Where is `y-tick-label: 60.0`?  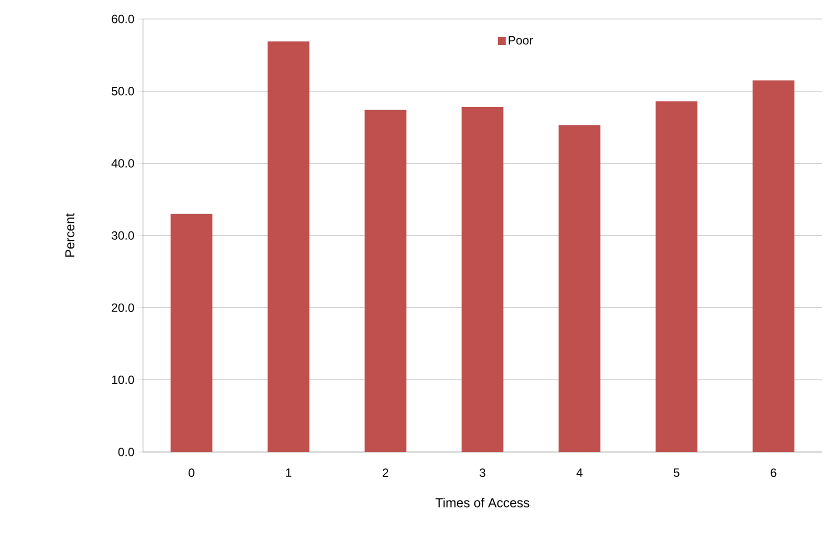 y-tick-label: 60.0 is located at coordinates (123, 19).